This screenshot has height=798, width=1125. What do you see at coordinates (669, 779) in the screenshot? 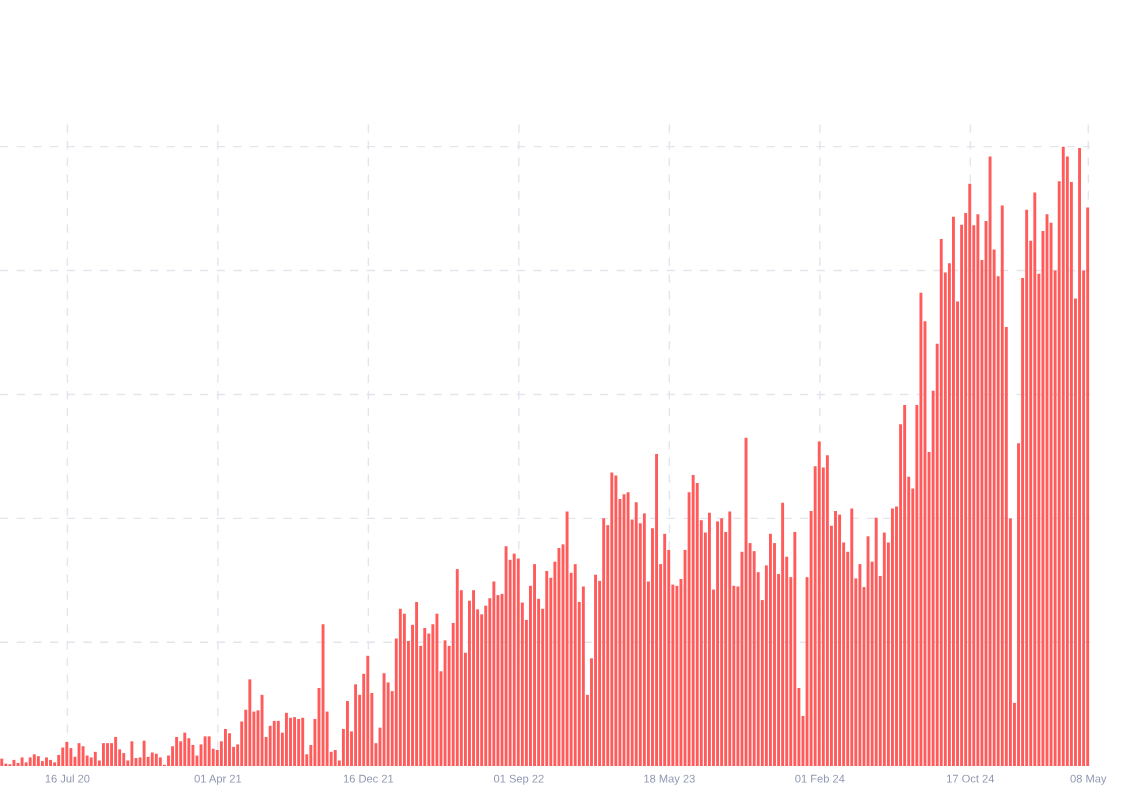
I see `x-tick-label: 18 May 23` at bounding box center [669, 779].